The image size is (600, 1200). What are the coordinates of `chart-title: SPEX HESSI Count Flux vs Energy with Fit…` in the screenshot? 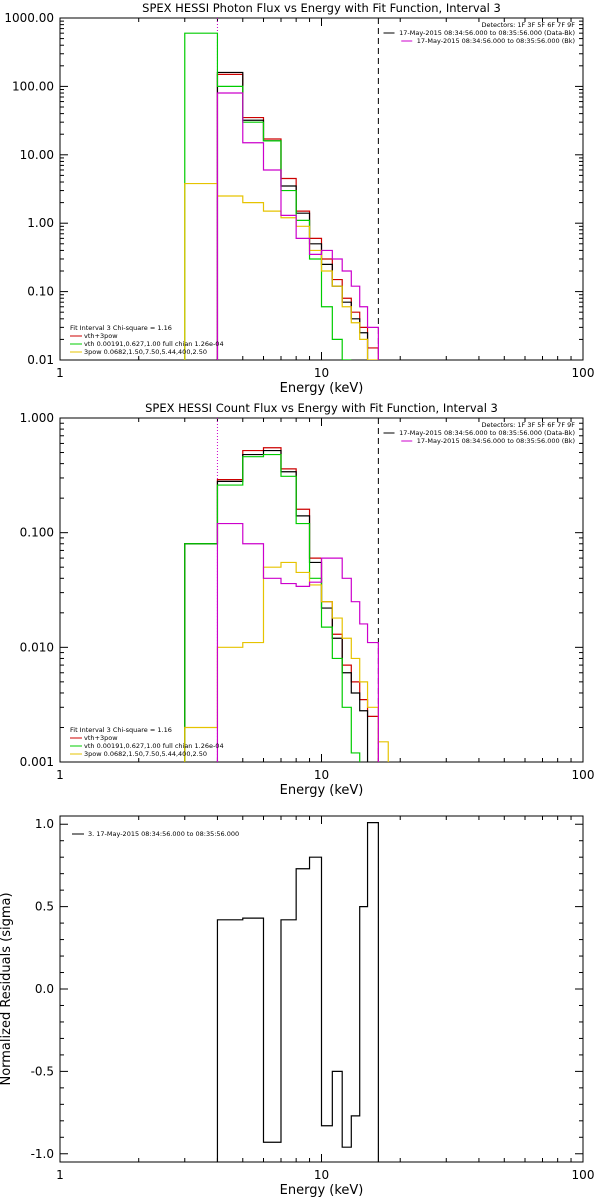 It's located at (321, 408).